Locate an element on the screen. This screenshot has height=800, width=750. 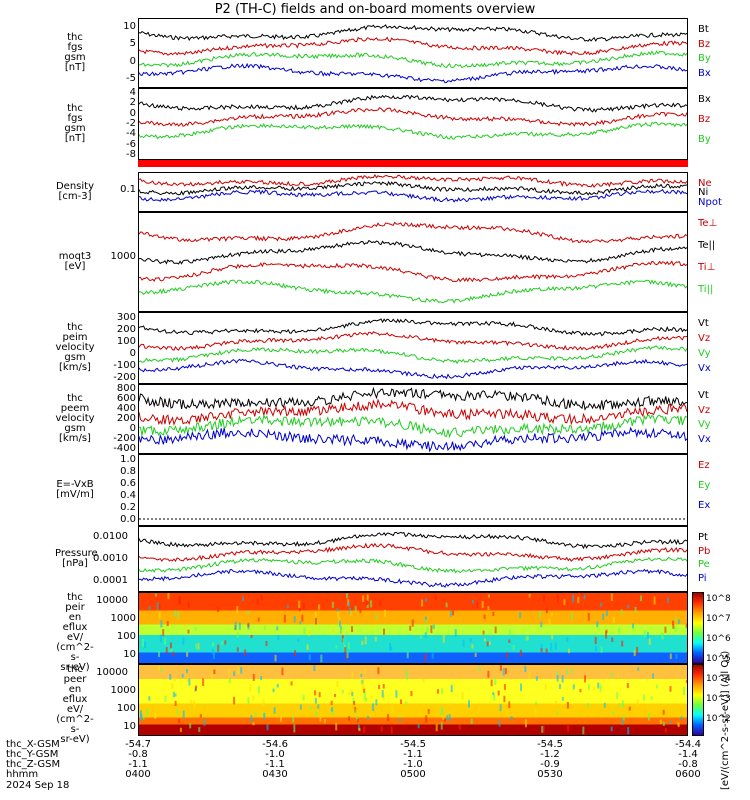
xaxis-row-label: hhmm is located at coordinates (22, 774).